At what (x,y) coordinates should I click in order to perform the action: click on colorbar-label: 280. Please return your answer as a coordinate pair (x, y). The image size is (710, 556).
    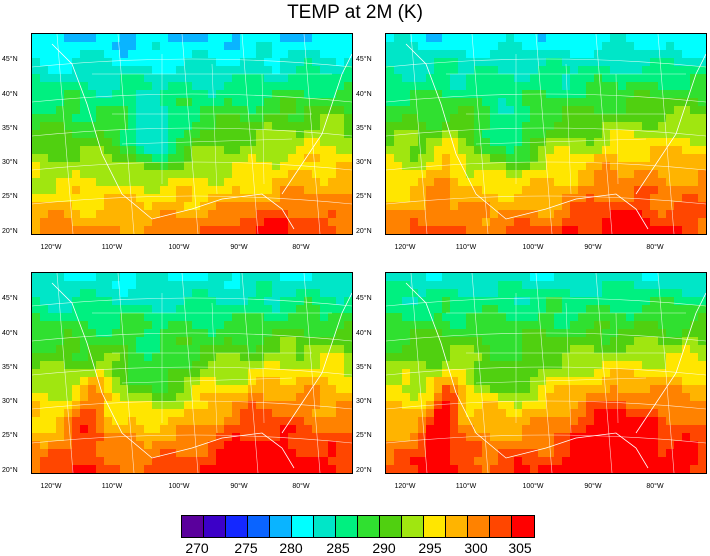
    Looking at the image, I should click on (291, 548).